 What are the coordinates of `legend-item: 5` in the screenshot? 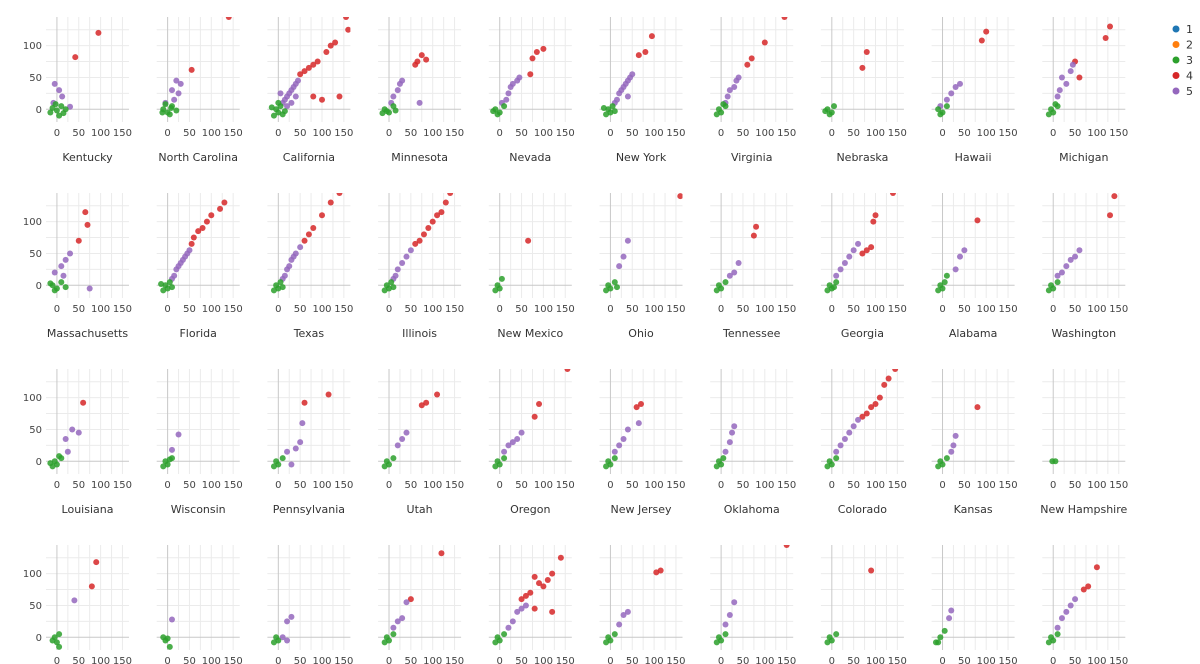 It's located at (1183, 91).